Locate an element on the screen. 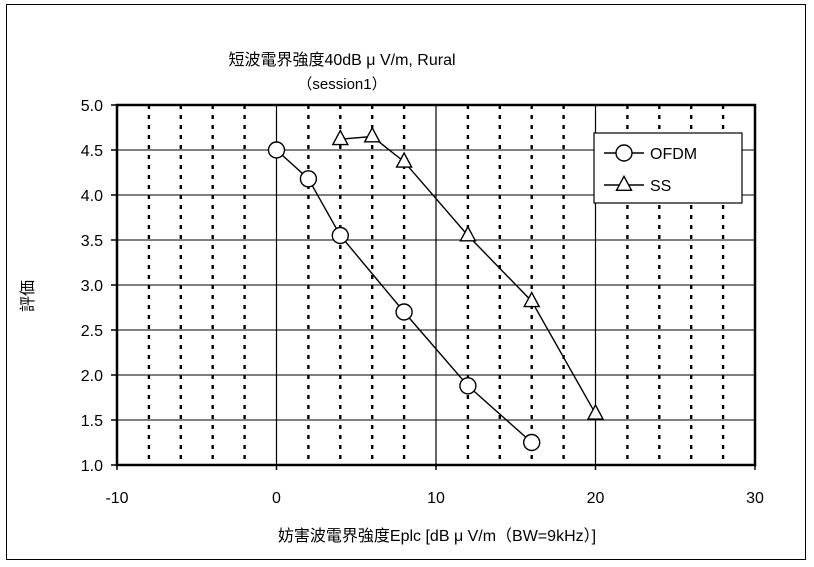 The width and height of the screenshot is (814, 567). x-tick-label: 0 is located at coordinates (276, 498).